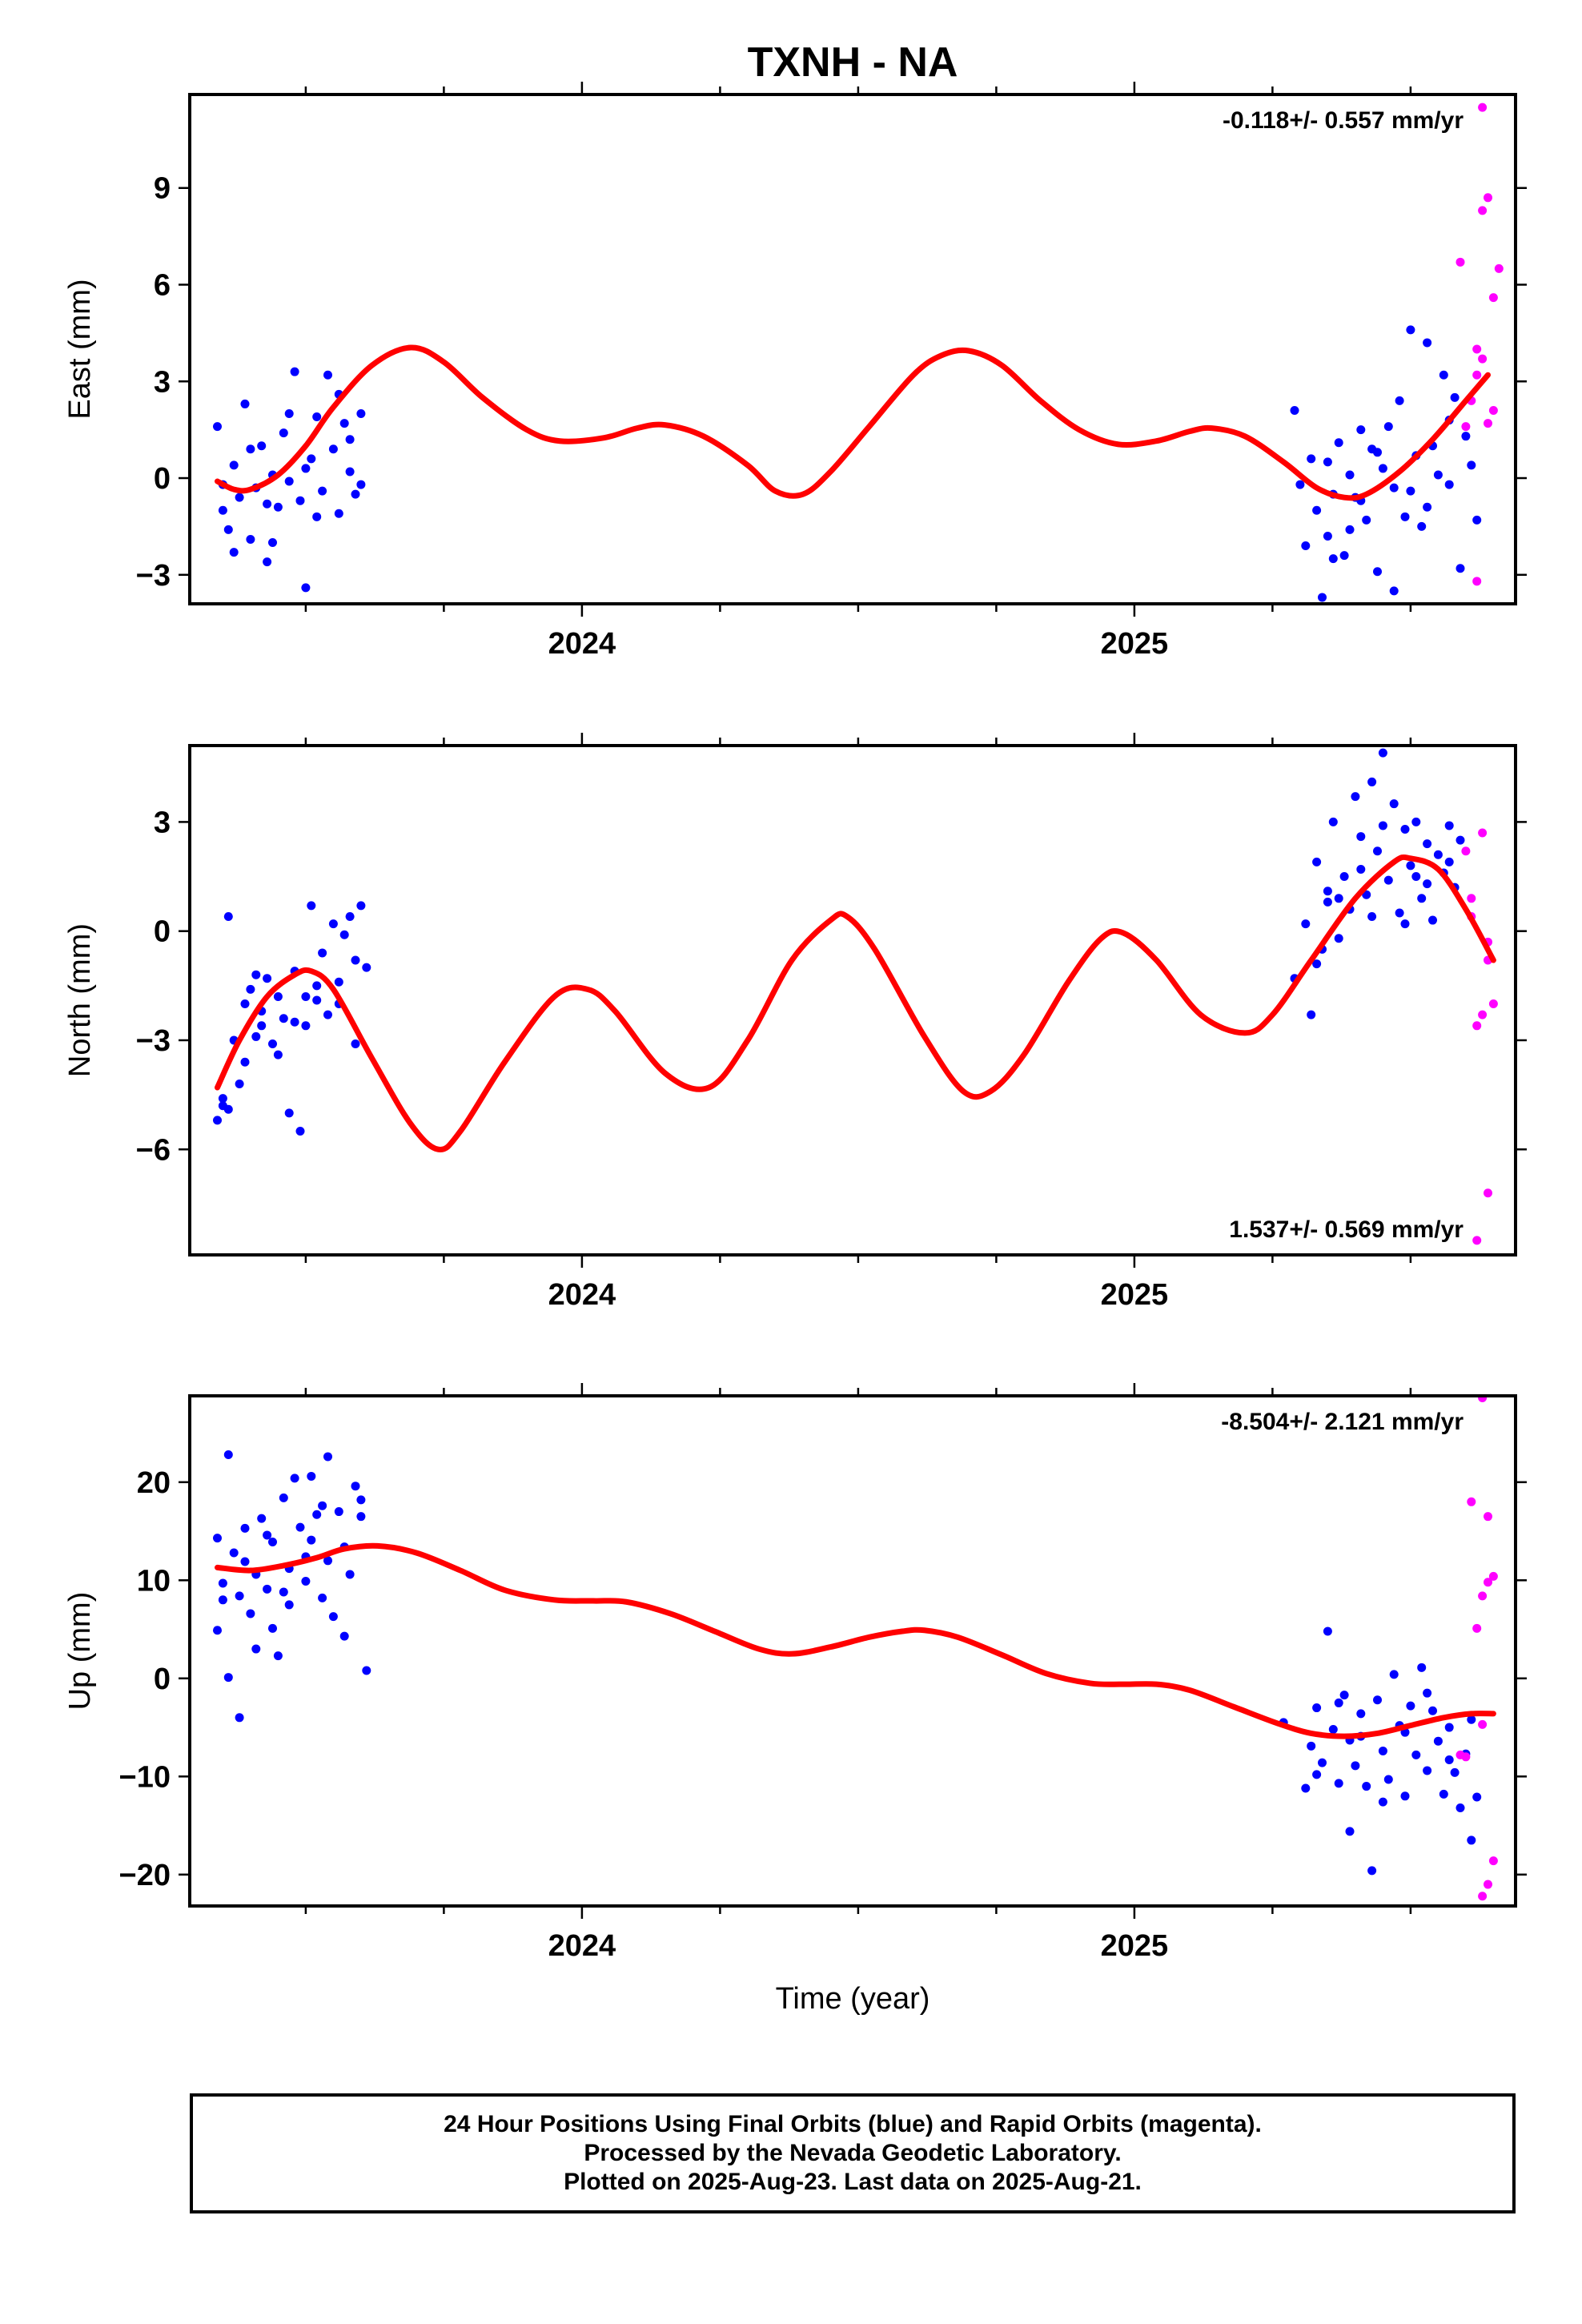  What do you see at coordinates (1135, 644) in the screenshot?
I see `x-tick-label: 2025` at bounding box center [1135, 644].